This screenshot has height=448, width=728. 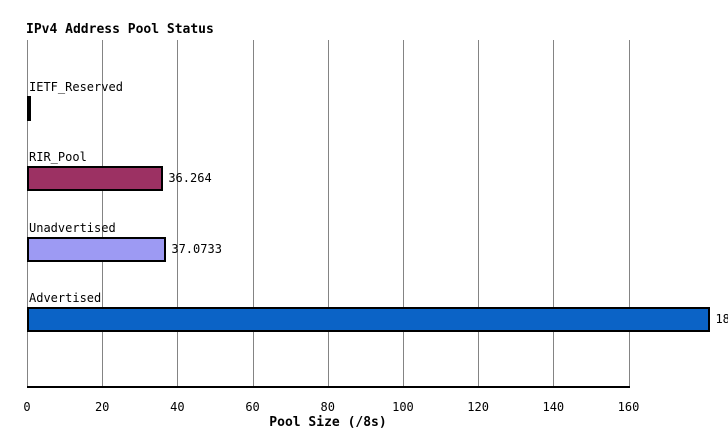 I want to click on x-tick-label: 120, so click(x=478, y=407).